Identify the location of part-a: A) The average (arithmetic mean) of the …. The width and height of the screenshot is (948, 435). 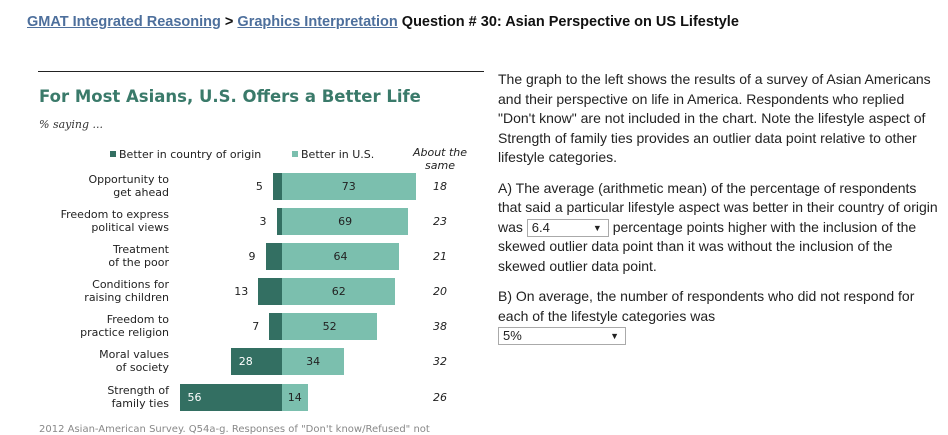
(720, 228).